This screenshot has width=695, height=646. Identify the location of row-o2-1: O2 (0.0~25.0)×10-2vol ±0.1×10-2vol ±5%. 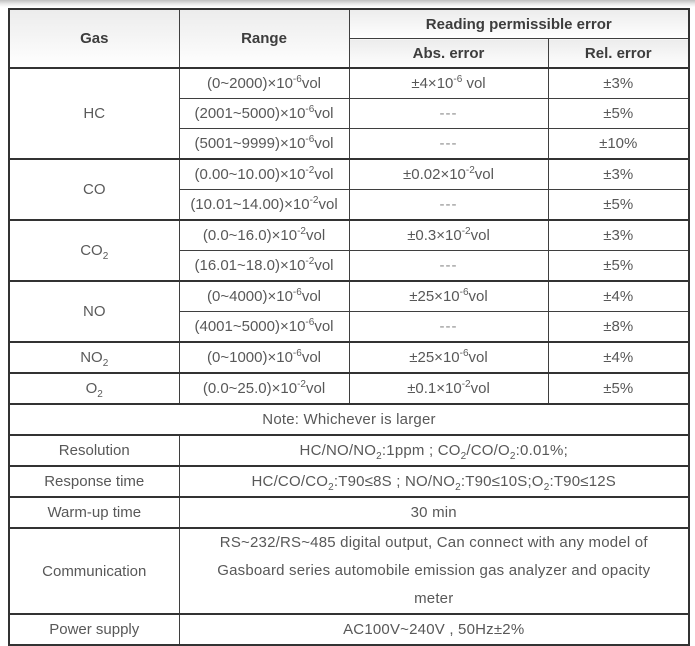
(349, 388).